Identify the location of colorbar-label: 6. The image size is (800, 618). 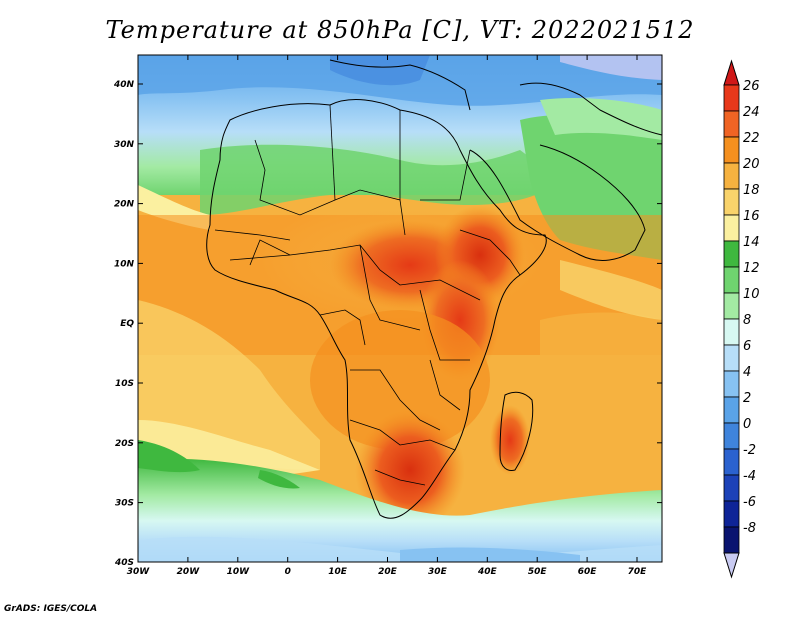
(747, 346).